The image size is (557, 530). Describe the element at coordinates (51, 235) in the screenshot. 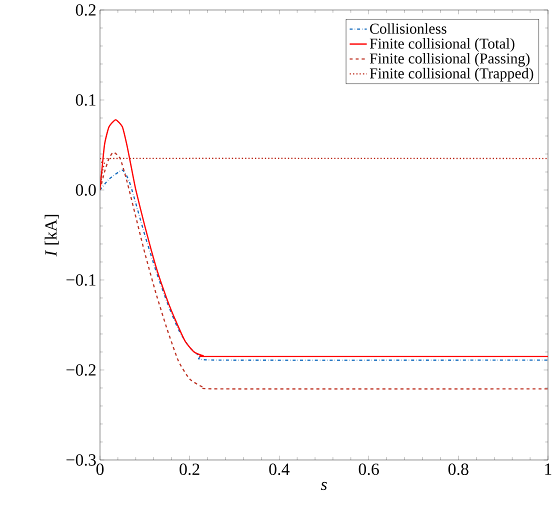

I see `y-axis-title: I [kA]` at that location.